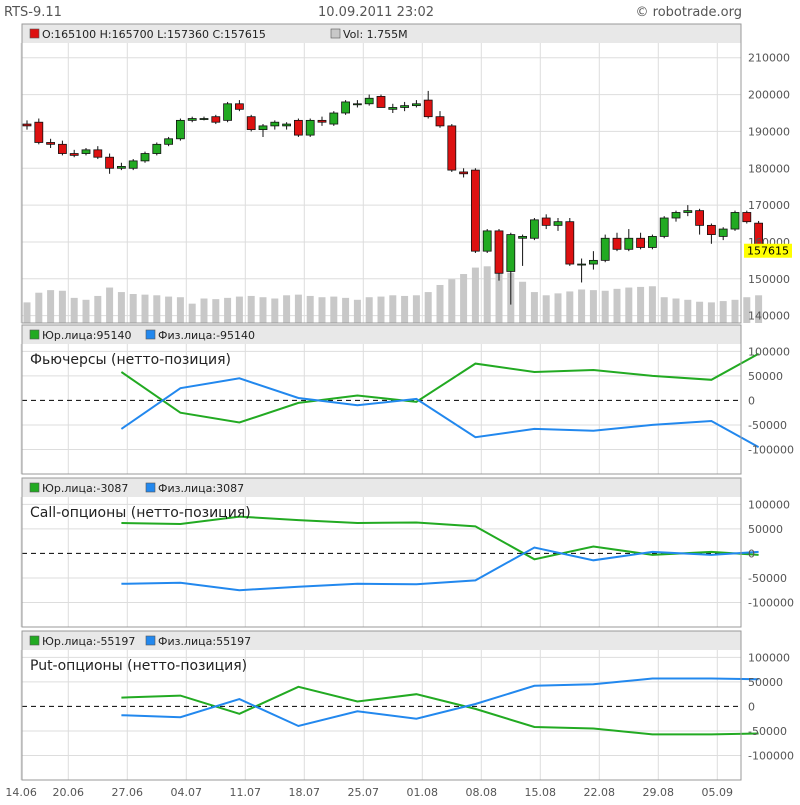 This screenshot has height=805, width=800. What do you see at coordinates (364, 792) in the screenshot?
I see `x-tick-label: 25.07` at bounding box center [364, 792].